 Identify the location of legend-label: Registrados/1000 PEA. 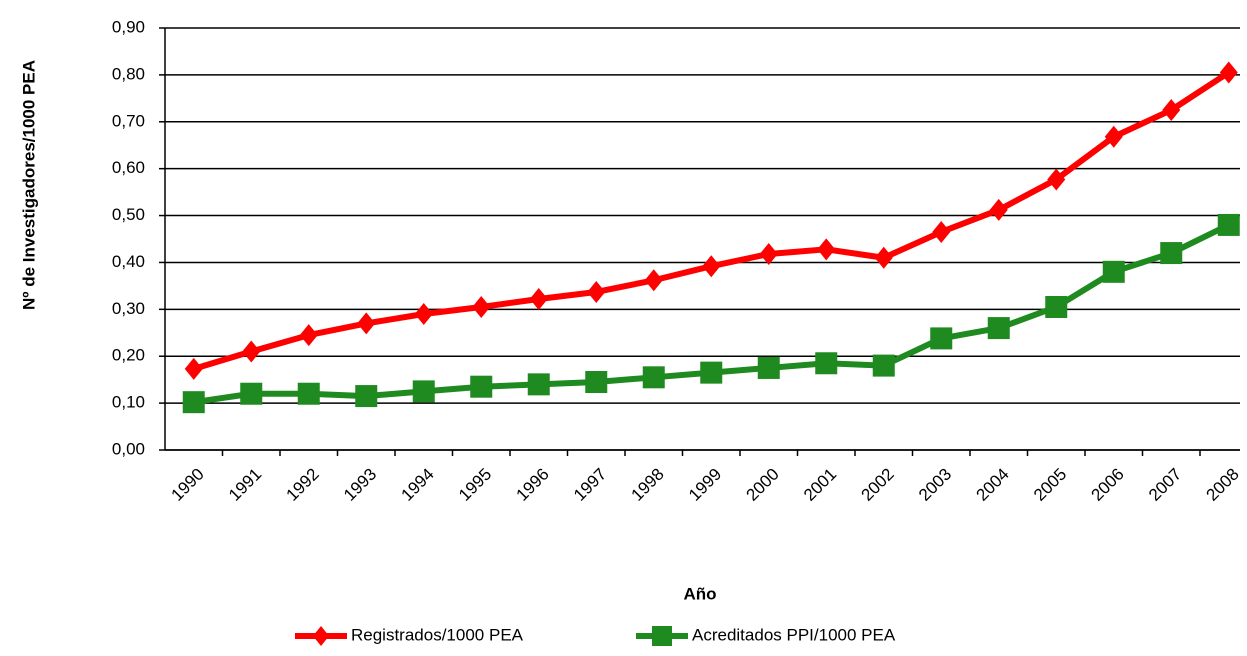
(437, 634).